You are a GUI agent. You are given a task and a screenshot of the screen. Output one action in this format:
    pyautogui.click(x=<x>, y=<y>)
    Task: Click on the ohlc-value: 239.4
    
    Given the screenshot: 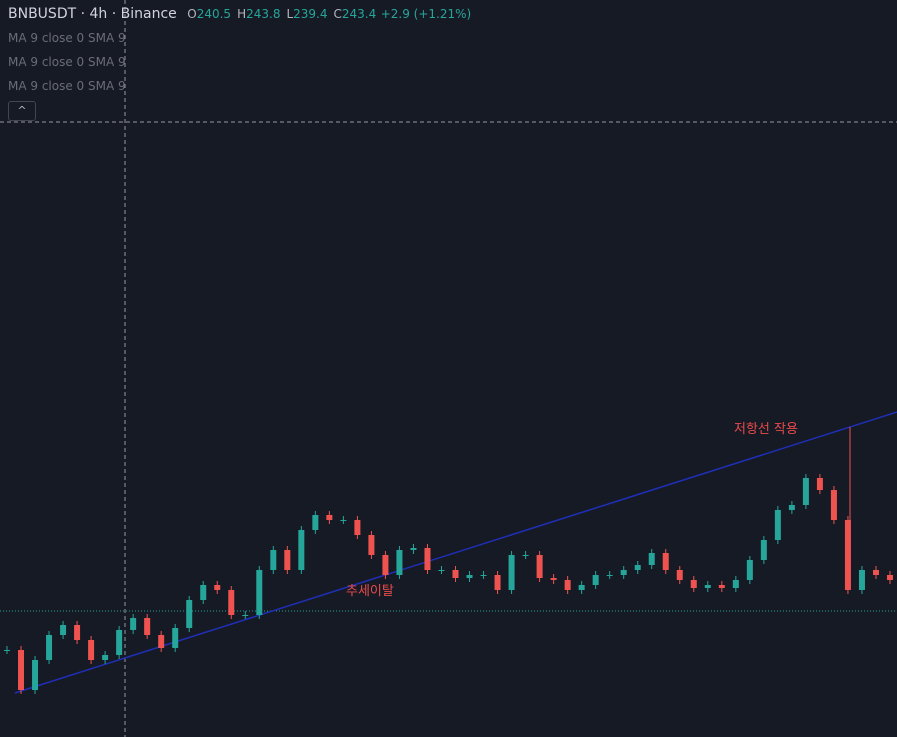 What is the action you would take?
    pyautogui.click(x=310, y=14)
    